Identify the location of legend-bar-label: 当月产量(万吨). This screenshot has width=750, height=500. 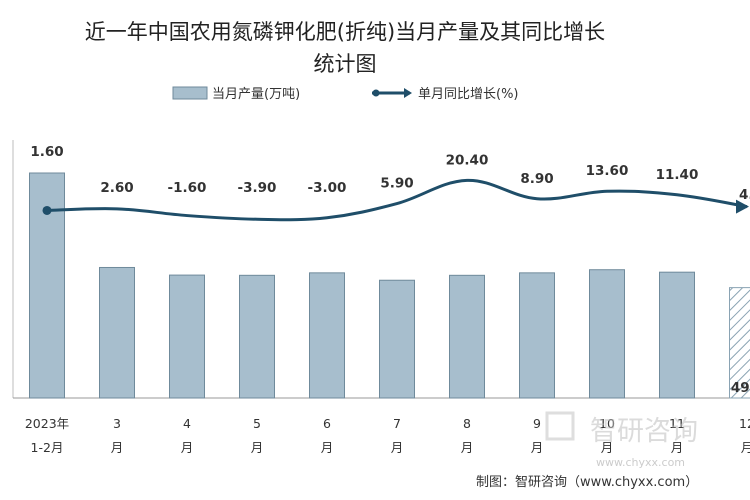
(256, 94).